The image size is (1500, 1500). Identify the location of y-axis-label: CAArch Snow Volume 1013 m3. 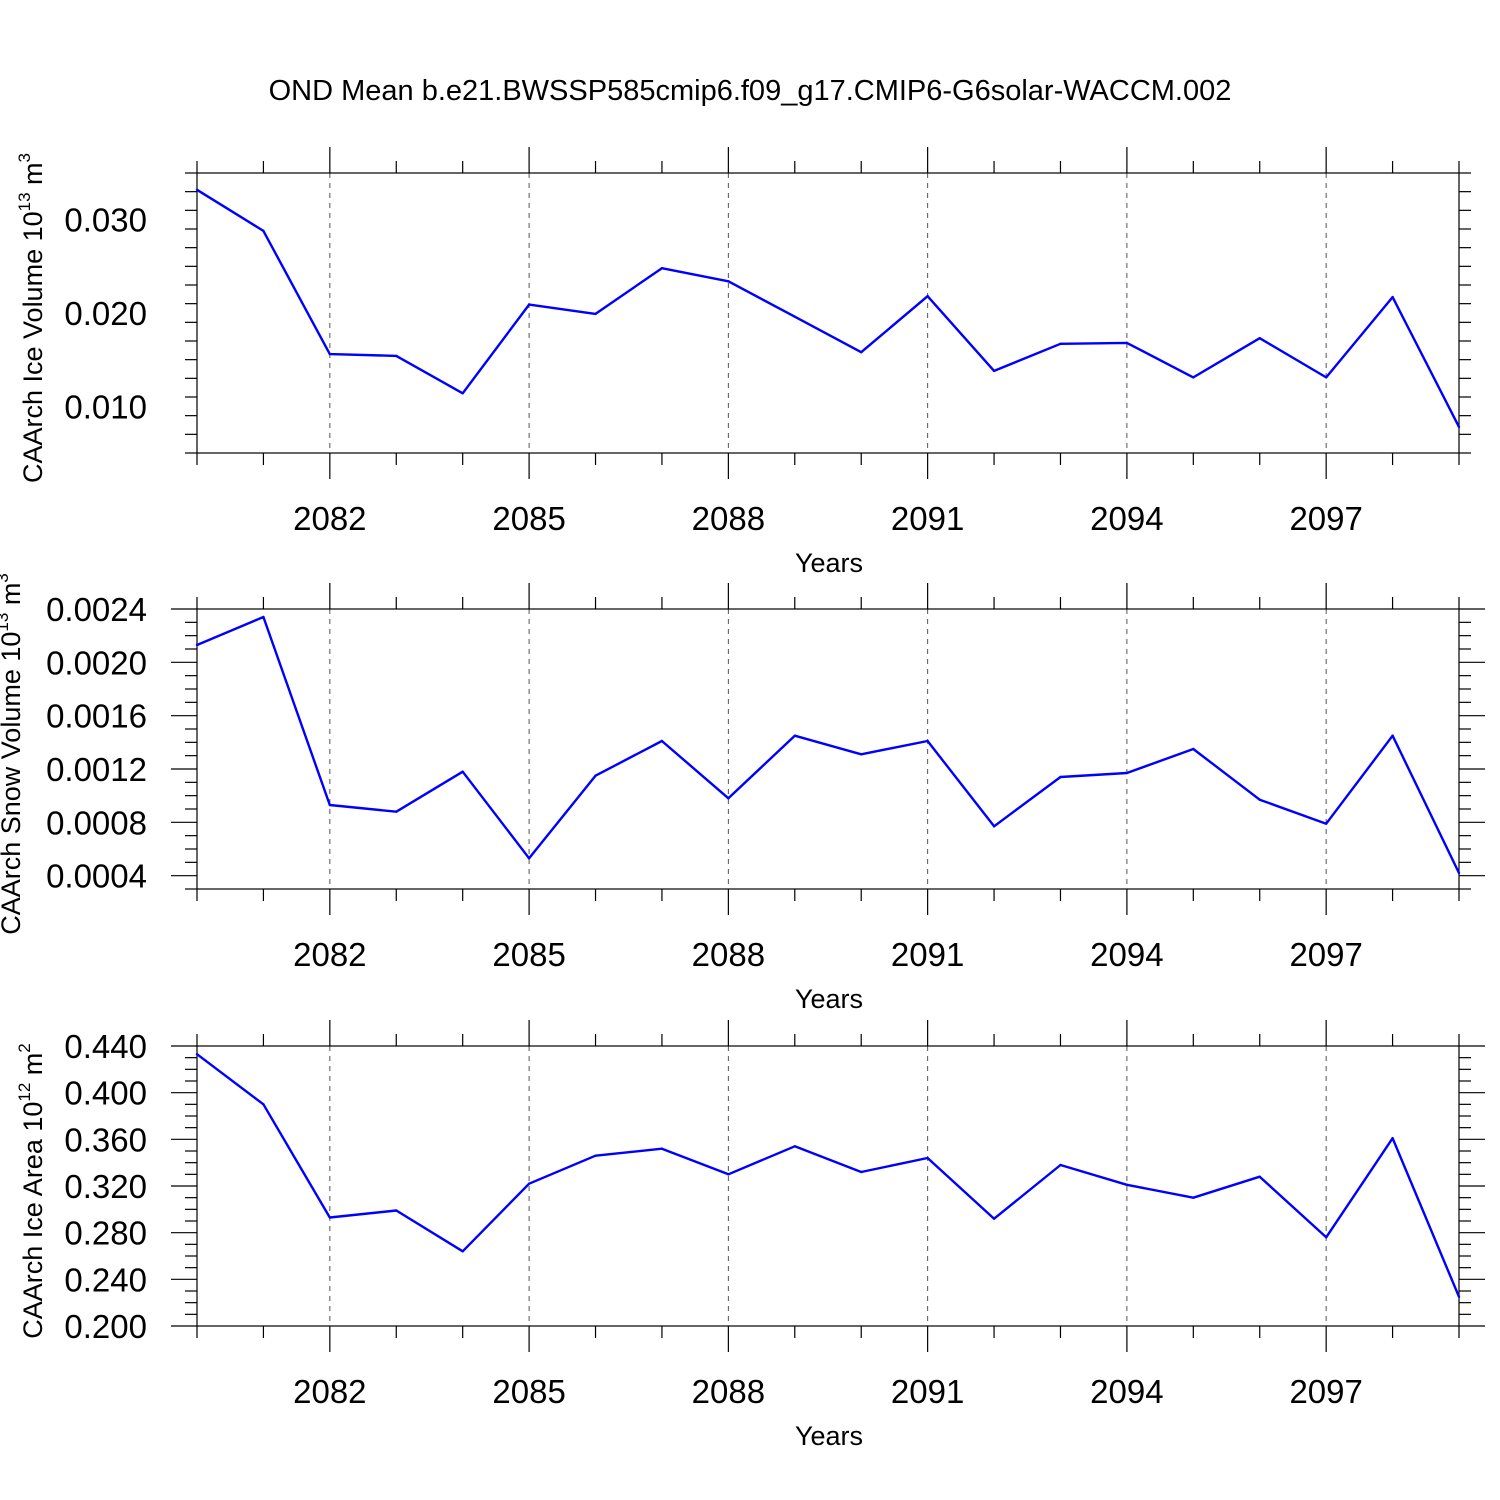
(13, 754).